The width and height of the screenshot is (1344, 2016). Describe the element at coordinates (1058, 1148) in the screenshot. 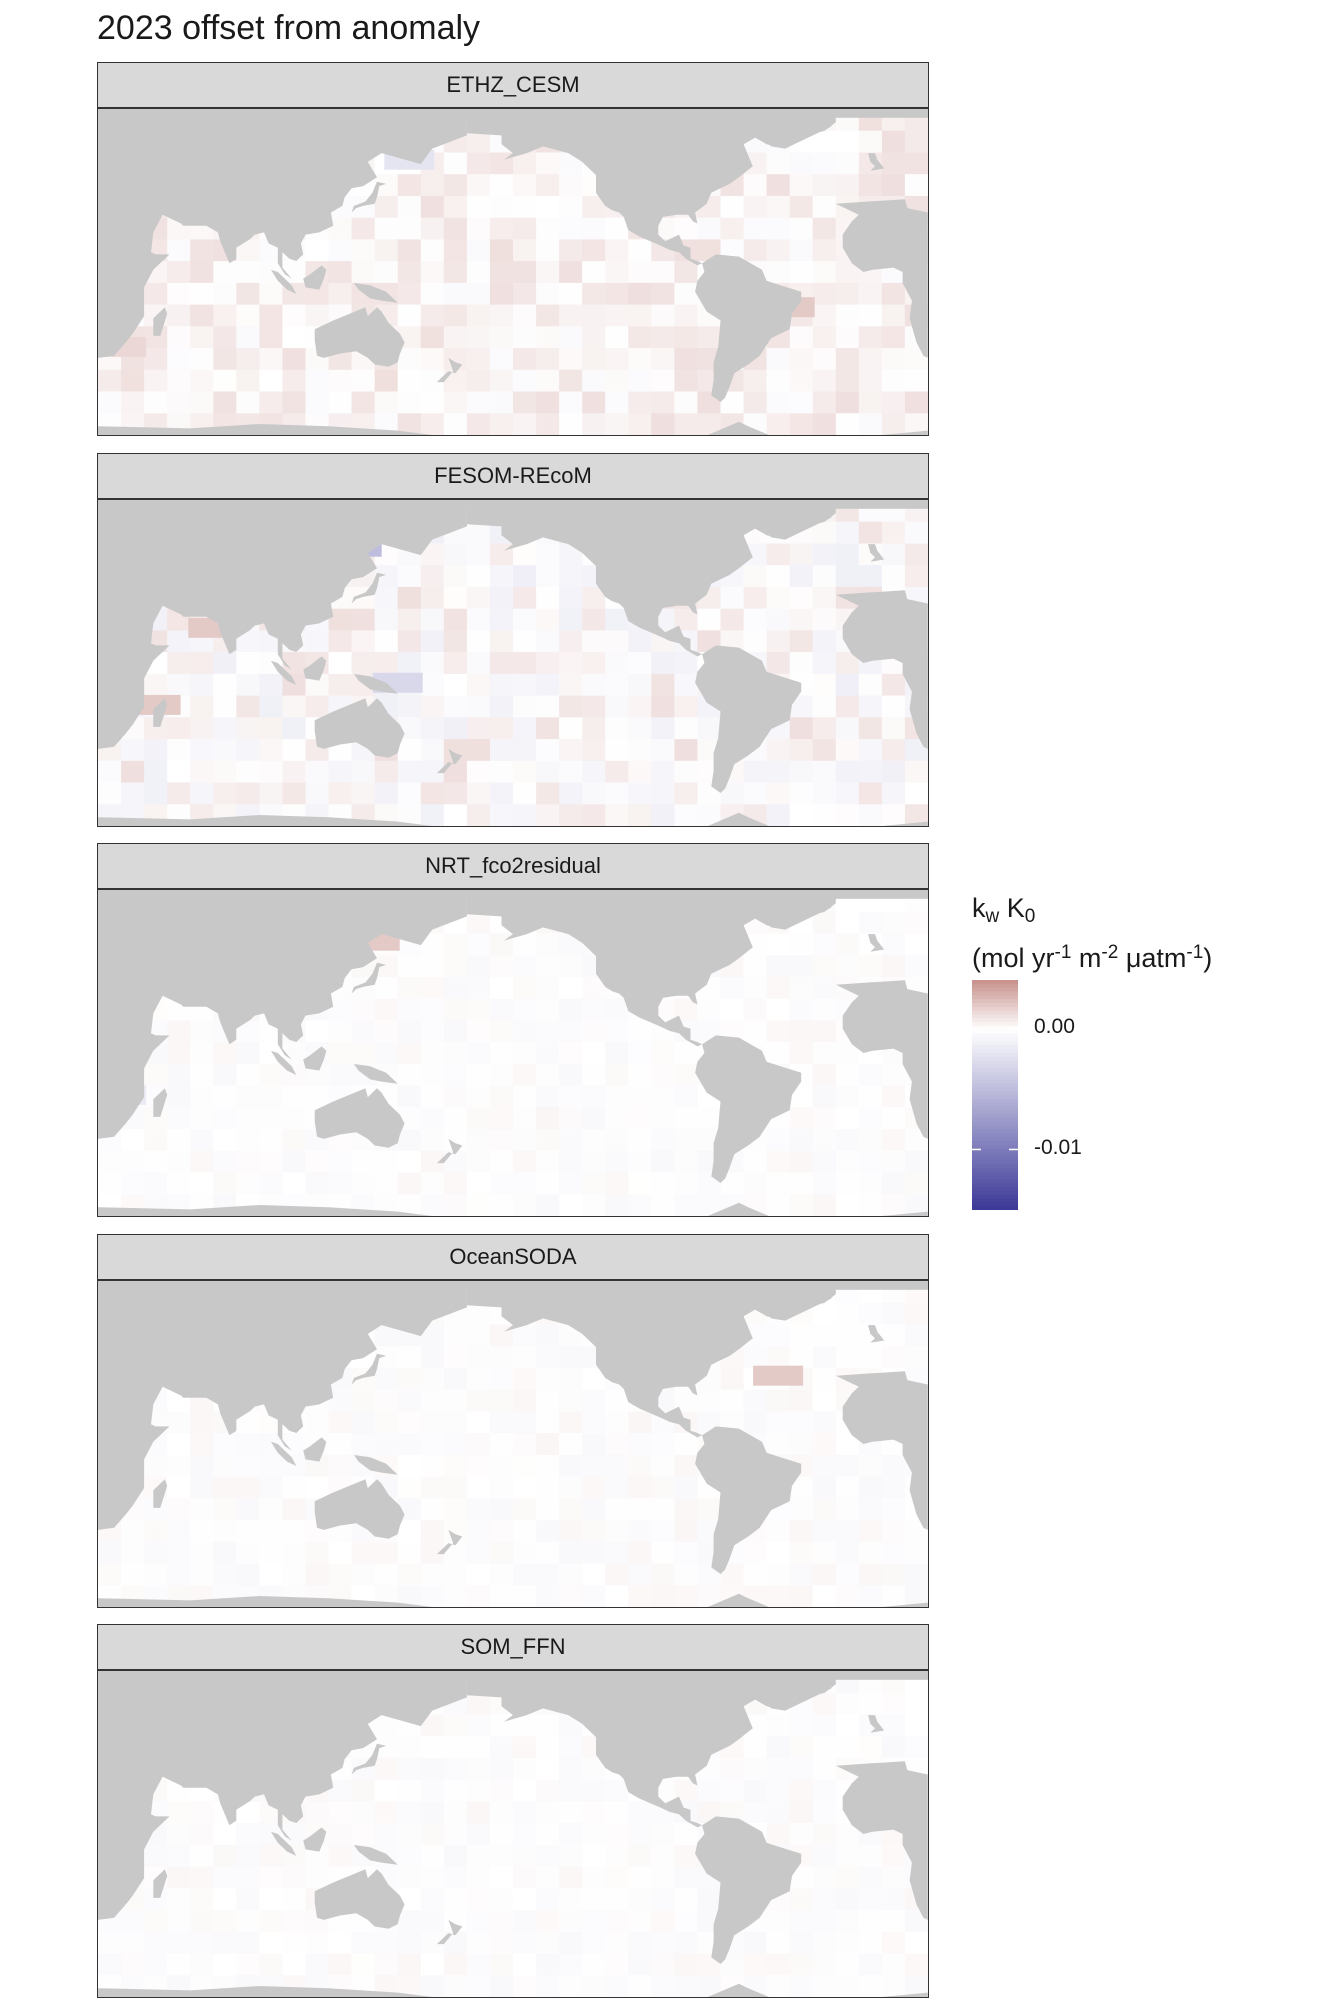

I see `colorbar-tick-label: -0.01` at that location.